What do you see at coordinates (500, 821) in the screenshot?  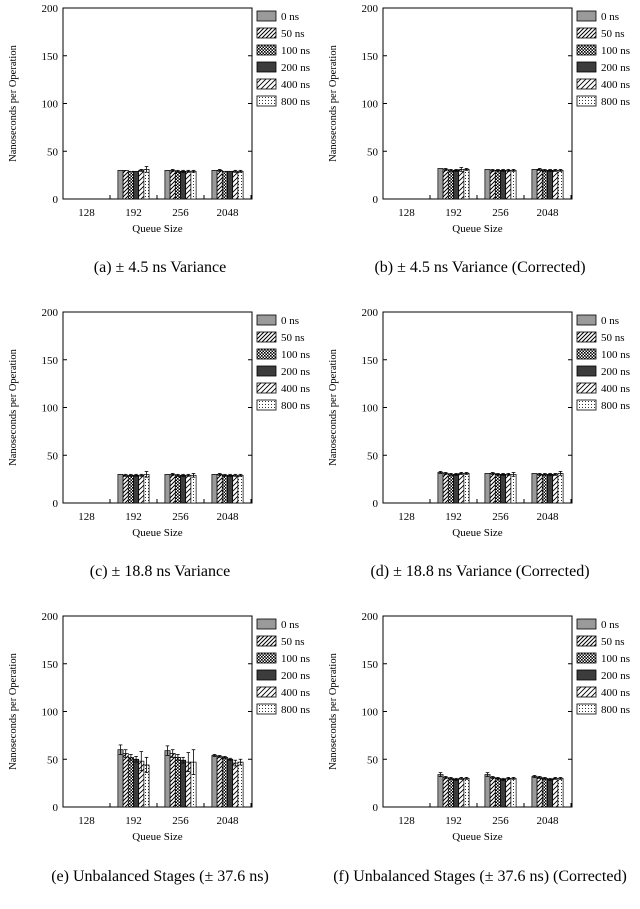 I see `x-tick-label: 256` at bounding box center [500, 821].